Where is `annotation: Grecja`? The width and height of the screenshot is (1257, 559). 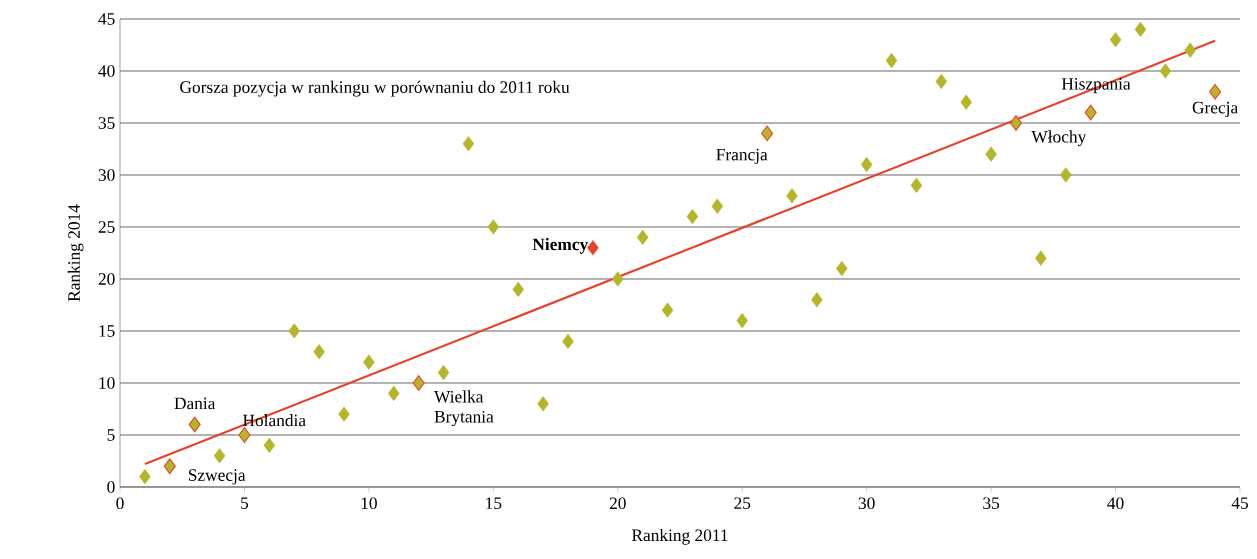
annotation: Grecja is located at coordinates (1215, 109).